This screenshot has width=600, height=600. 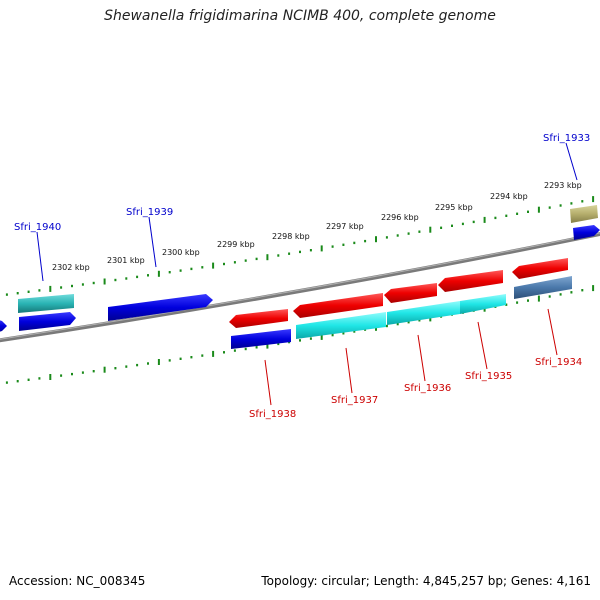 What do you see at coordinates (584, 214) in the screenshot?
I see `gene-arrow-sfri-1933` at bounding box center [584, 214].